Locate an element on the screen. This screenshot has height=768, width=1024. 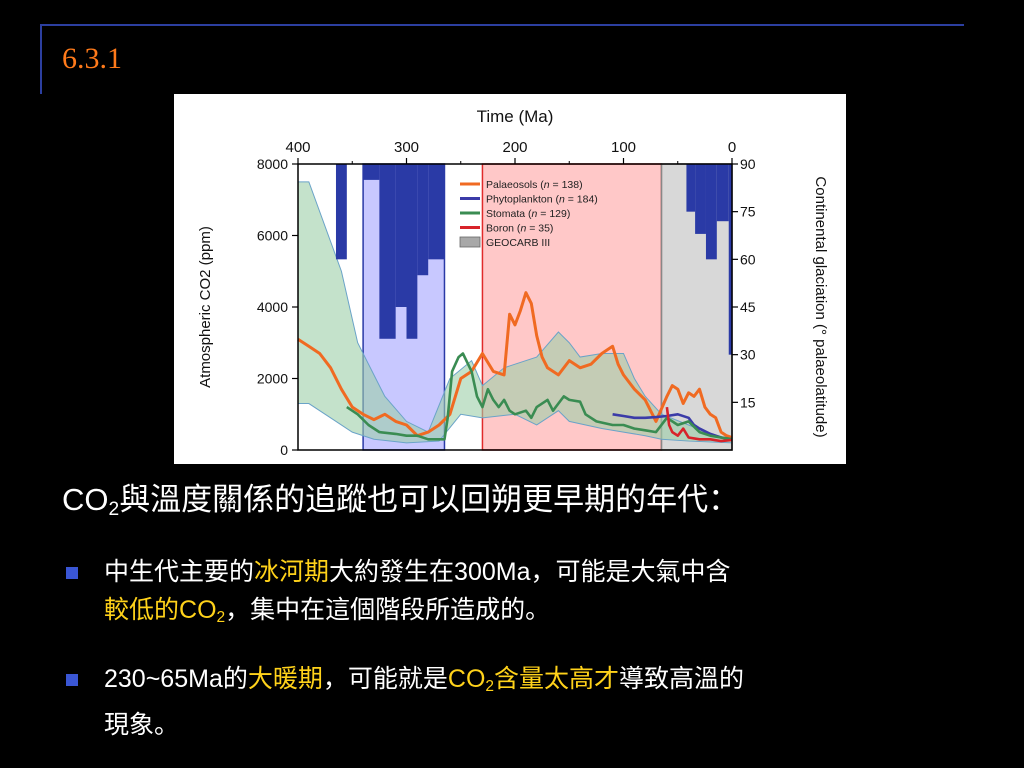
bullet-number: 300Ma is located at coordinates (492, 572).